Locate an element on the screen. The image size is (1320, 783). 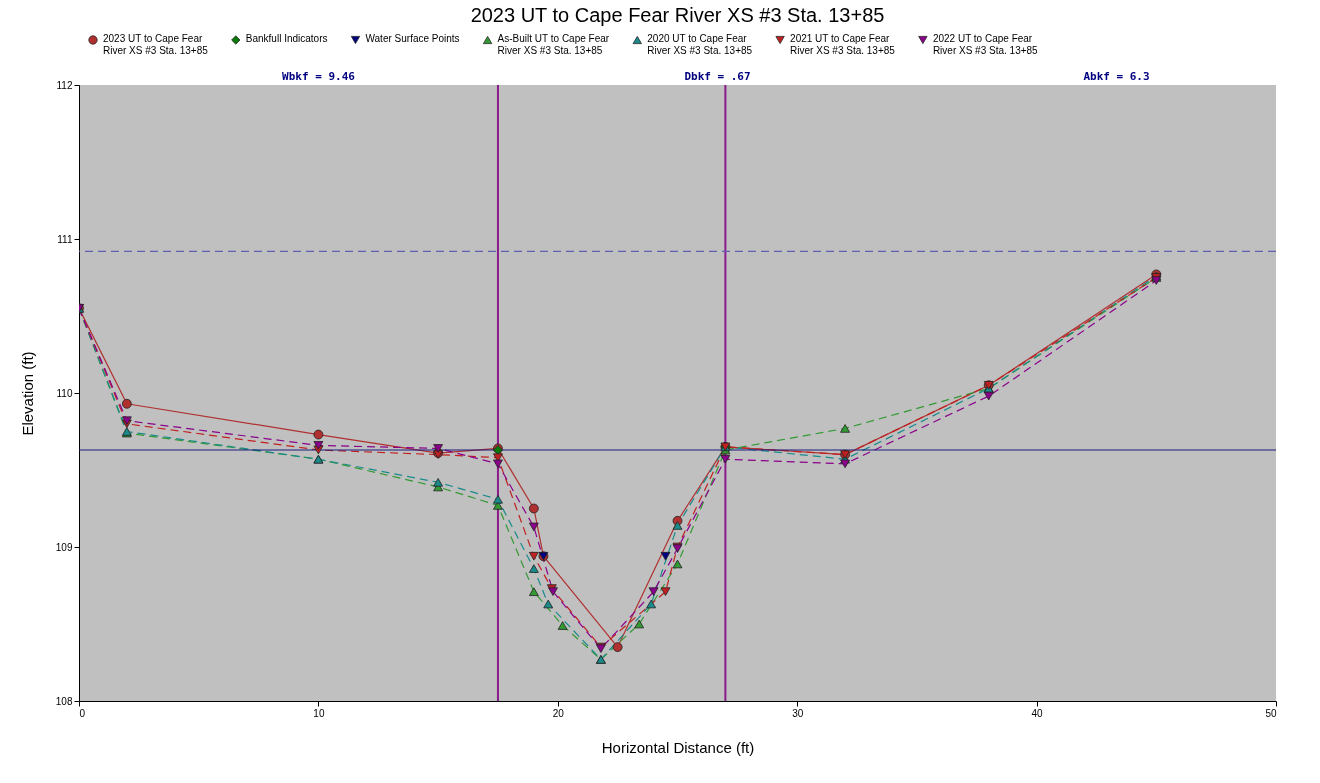
text: Dbkf = .67 is located at coordinates (717, 76).